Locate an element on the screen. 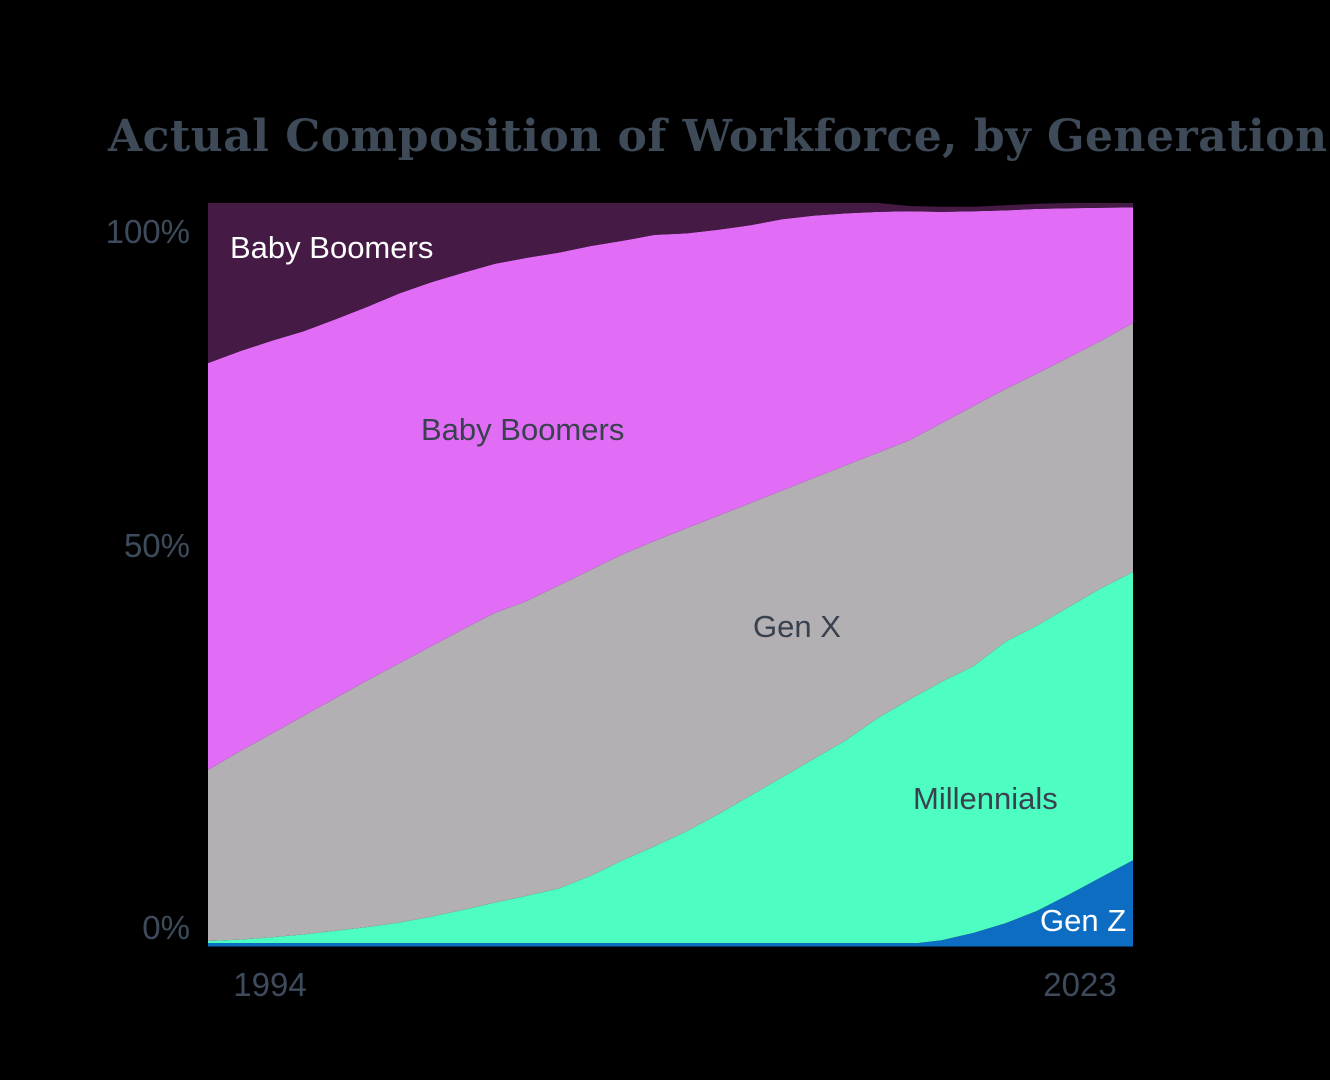  gen-x-band-label: Gen X is located at coordinates (797, 626).